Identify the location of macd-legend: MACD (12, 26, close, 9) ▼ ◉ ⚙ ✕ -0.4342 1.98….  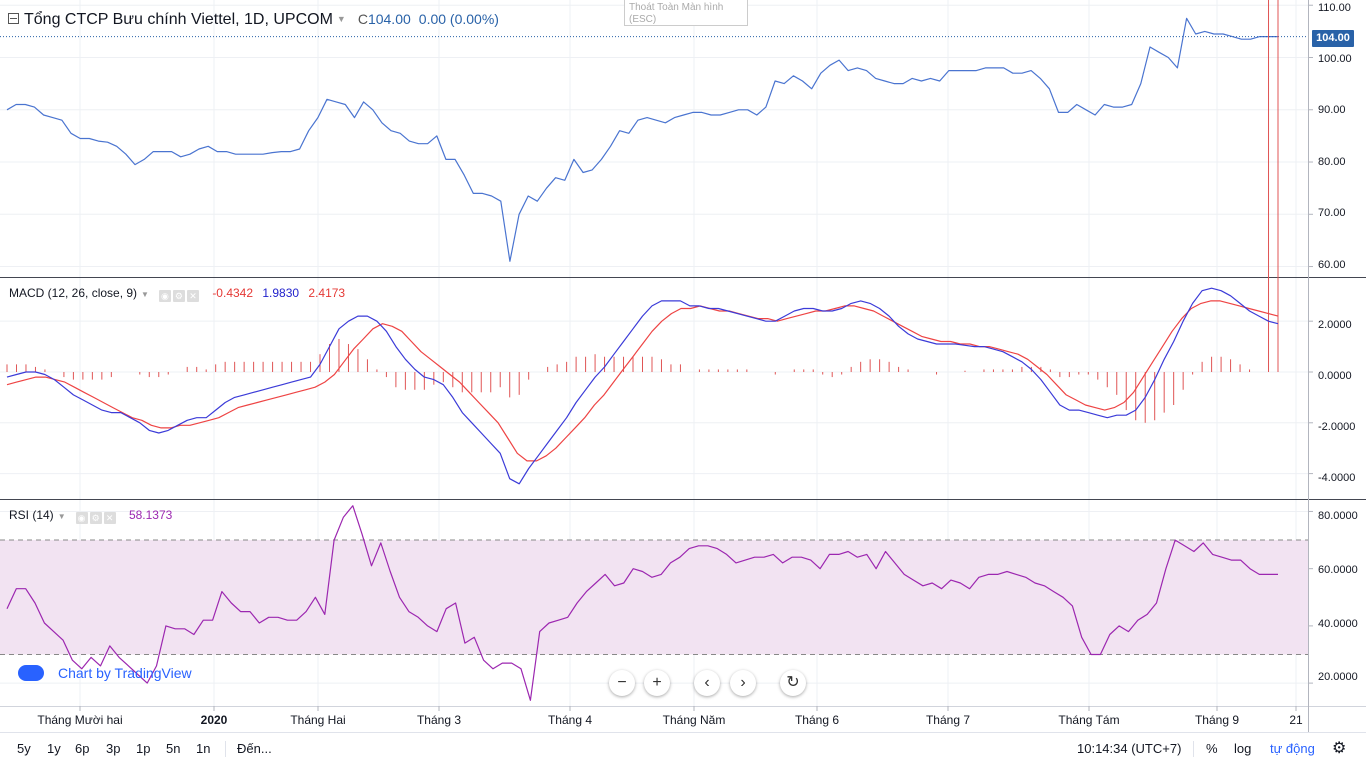
(177, 294).